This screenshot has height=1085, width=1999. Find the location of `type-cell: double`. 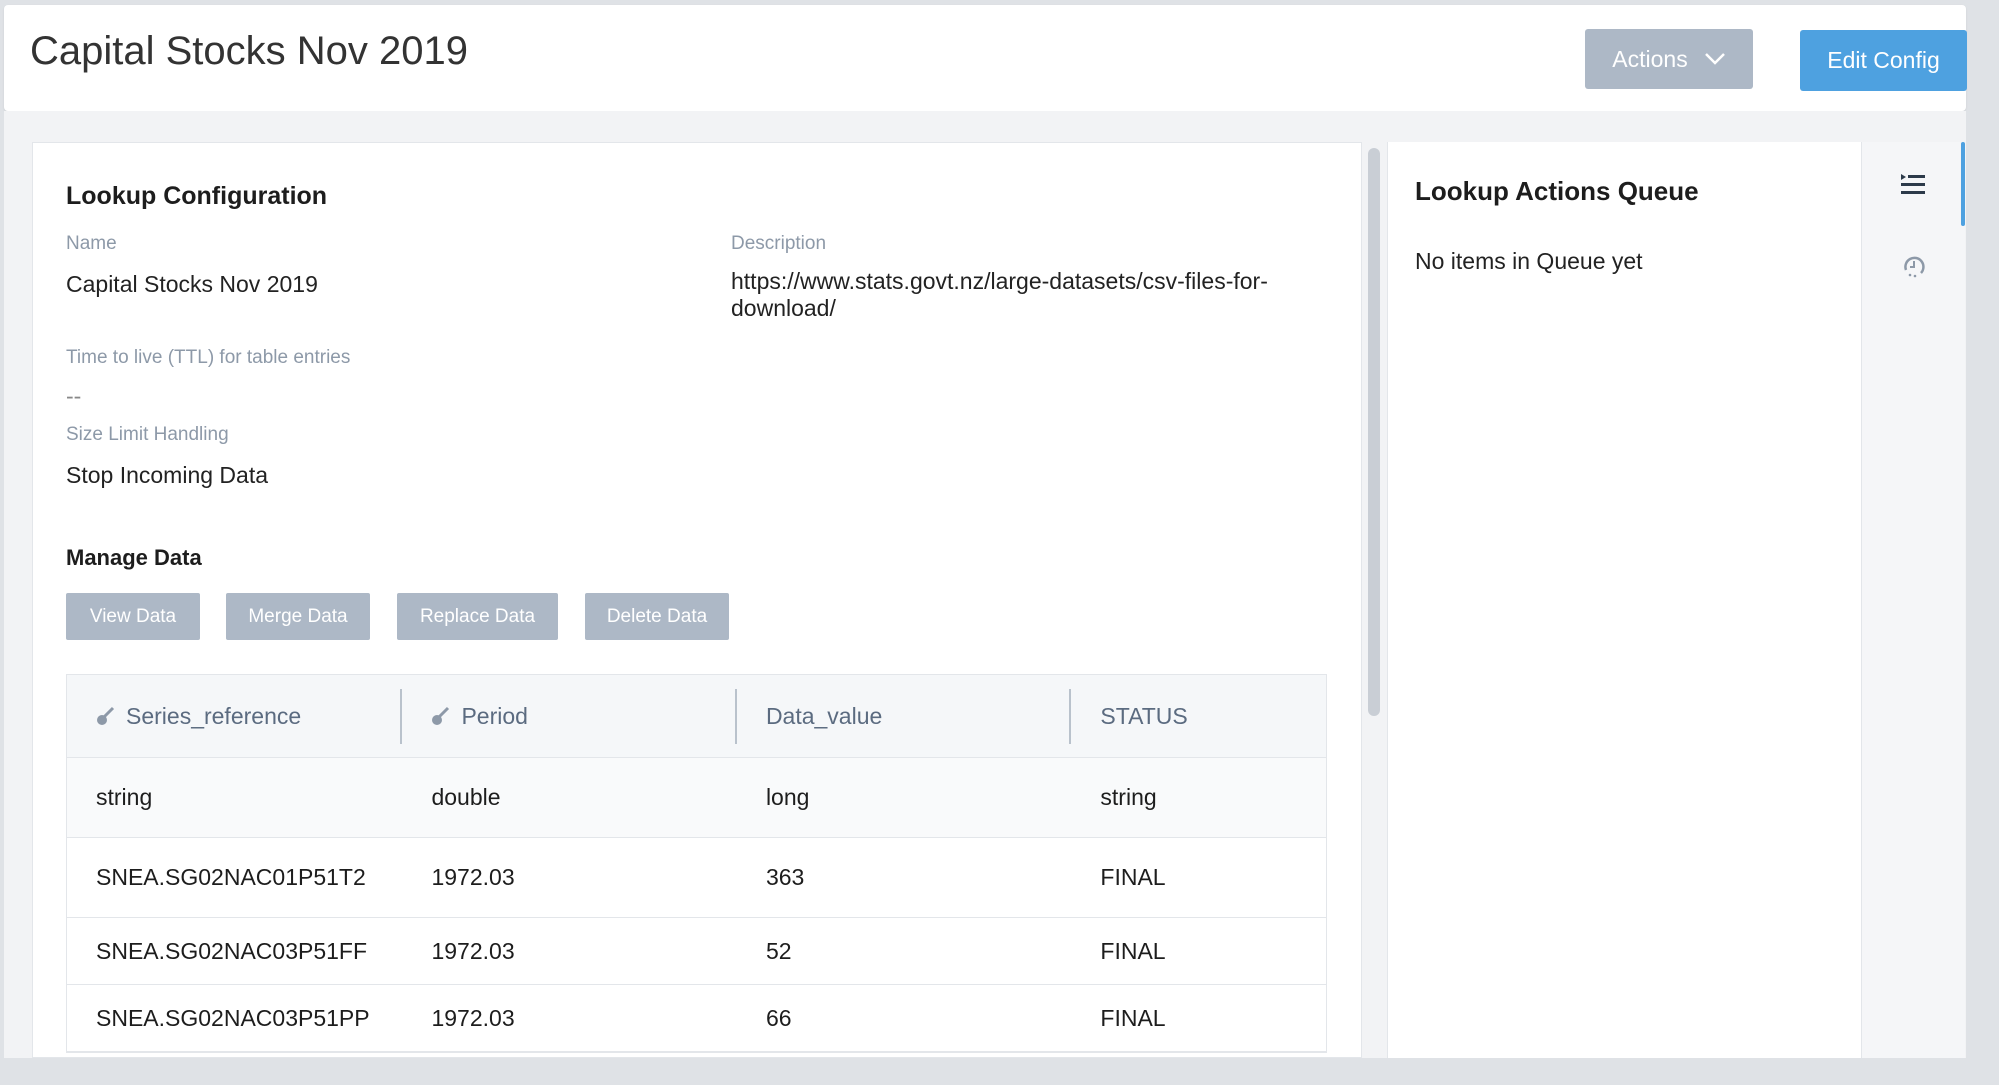

type-cell: double is located at coordinates (466, 797).